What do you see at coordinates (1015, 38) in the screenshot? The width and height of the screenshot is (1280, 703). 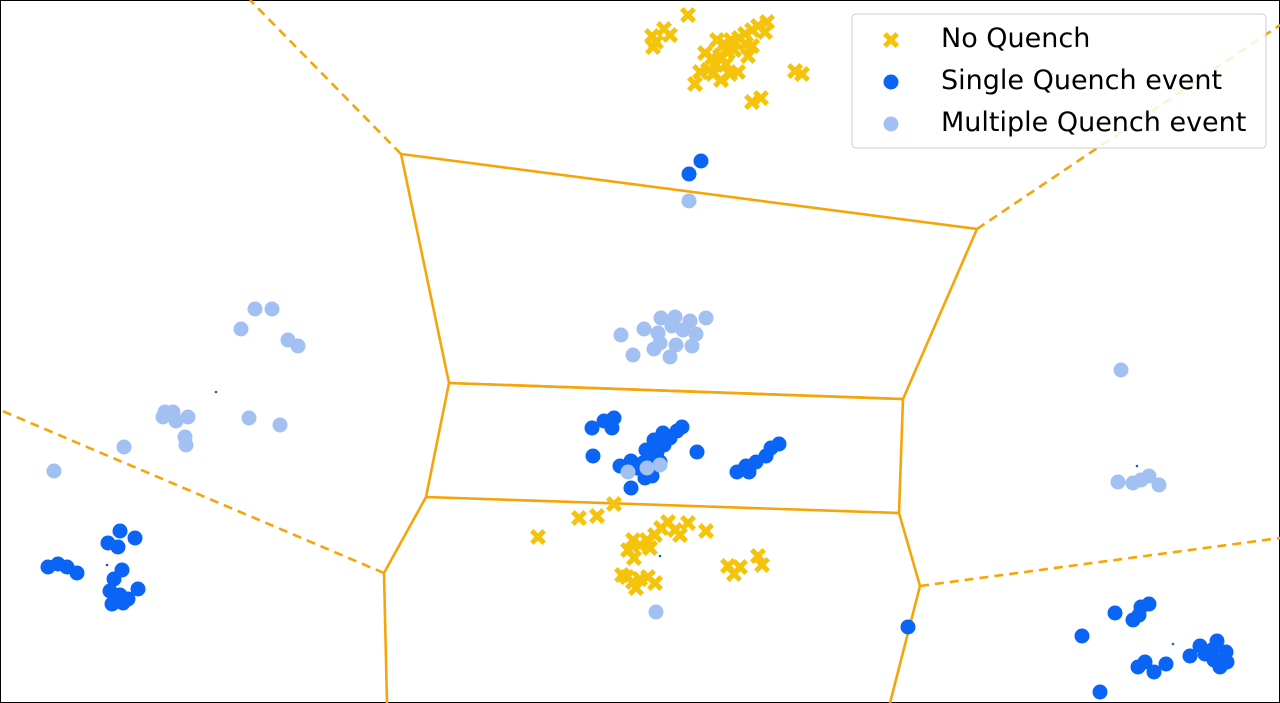 I see `legend-label-no-quench: No Quench` at bounding box center [1015, 38].